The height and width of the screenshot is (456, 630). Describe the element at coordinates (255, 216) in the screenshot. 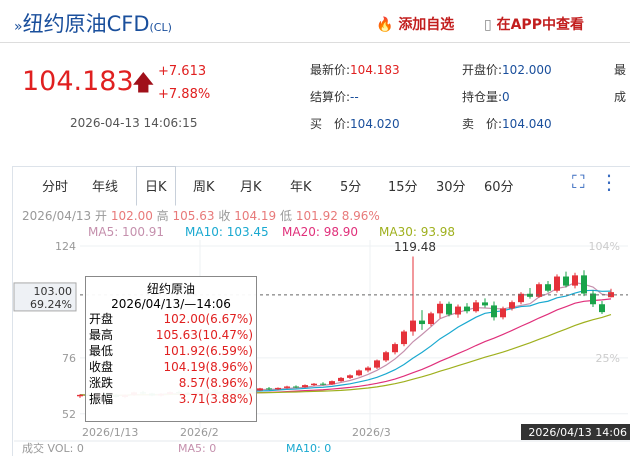

I see `info-close: 104.19` at that location.